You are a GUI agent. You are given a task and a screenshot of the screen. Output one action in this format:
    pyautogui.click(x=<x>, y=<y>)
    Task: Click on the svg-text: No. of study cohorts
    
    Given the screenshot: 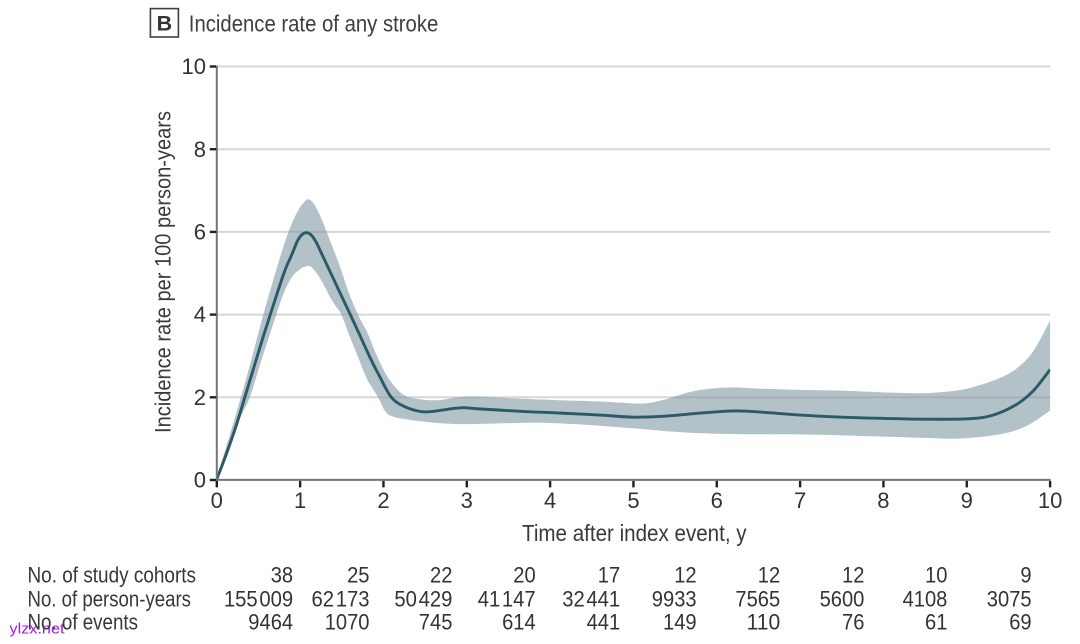 What is the action you would take?
    pyautogui.click(x=112, y=575)
    